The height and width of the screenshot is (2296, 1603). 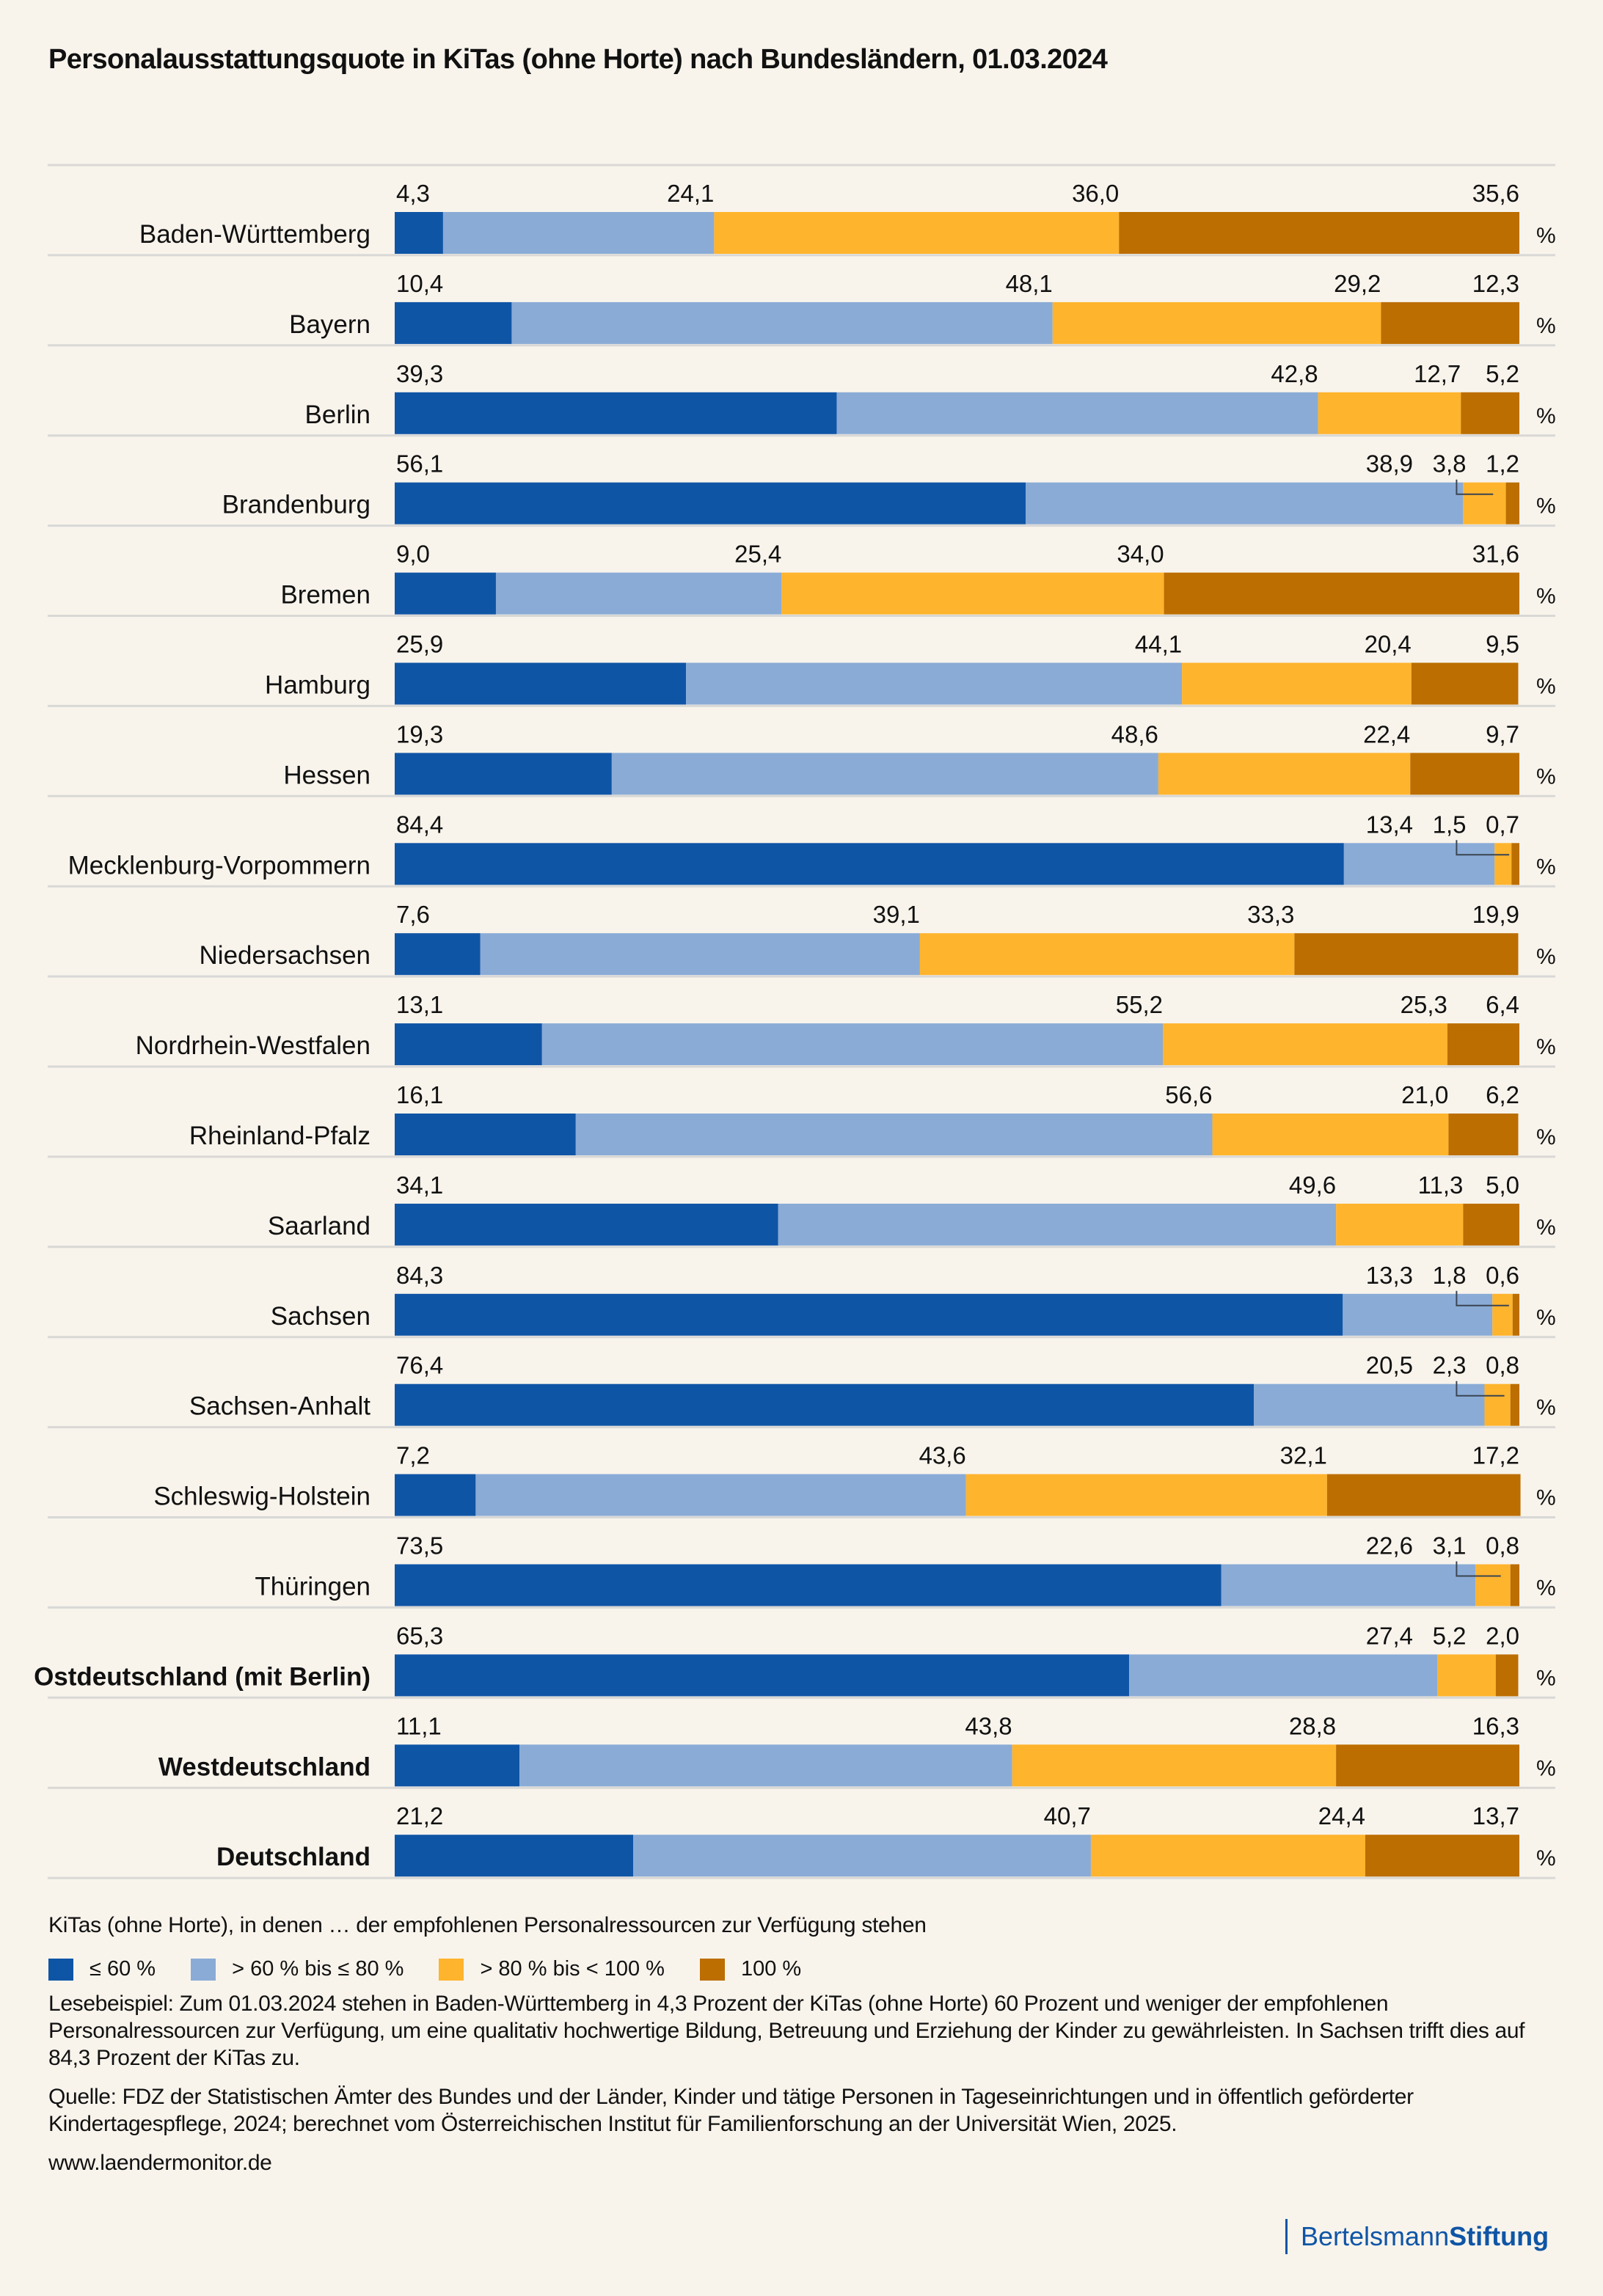 I want to click on value-label: 11,3, so click(x=1441, y=1185).